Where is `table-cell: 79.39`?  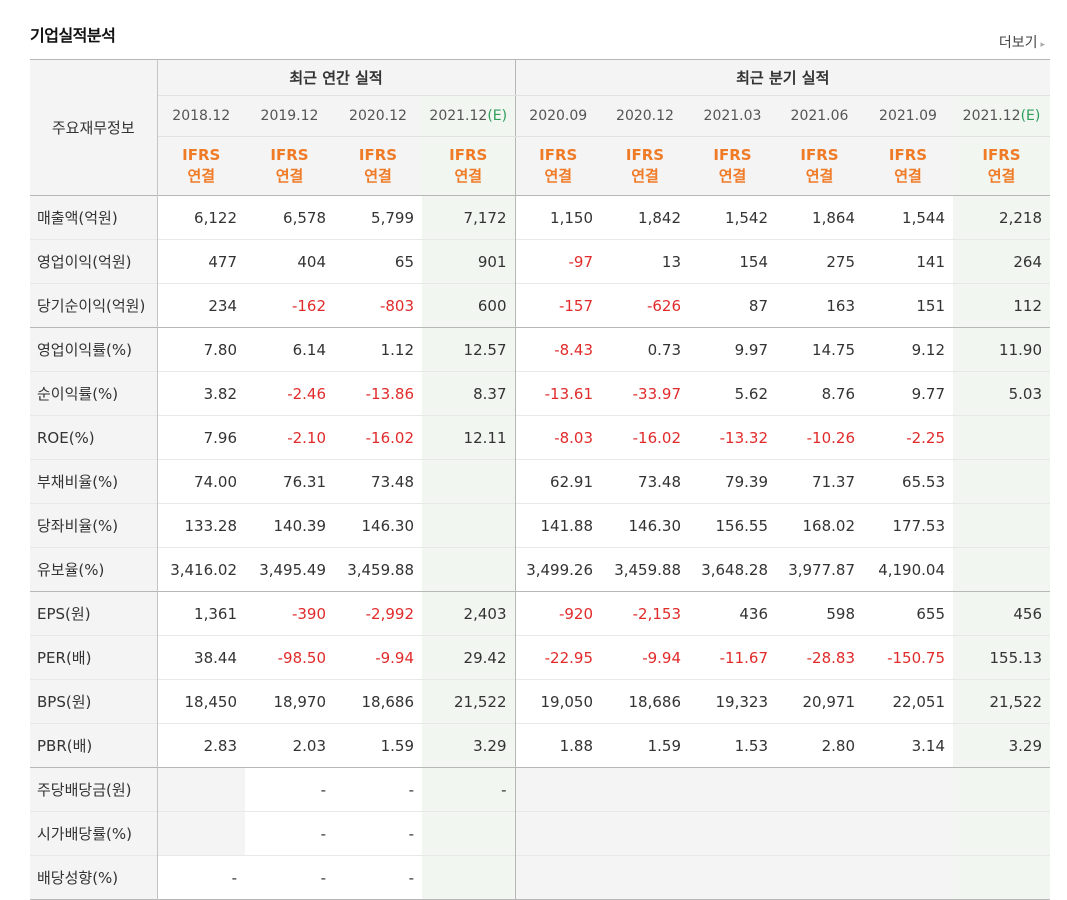 table-cell: 79.39 is located at coordinates (732, 481).